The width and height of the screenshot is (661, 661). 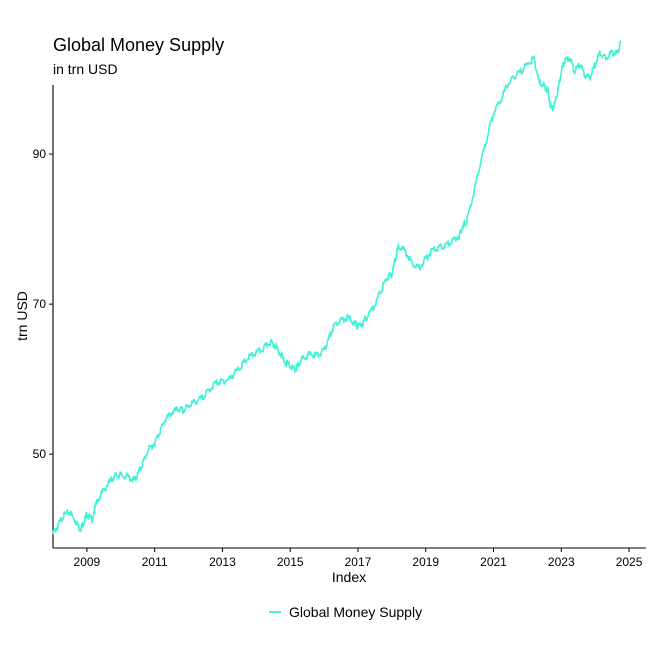 What do you see at coordinates (493, 562) in the screenshot?
I see `x-tick-label: 2021` at bounding box center [493, 562].